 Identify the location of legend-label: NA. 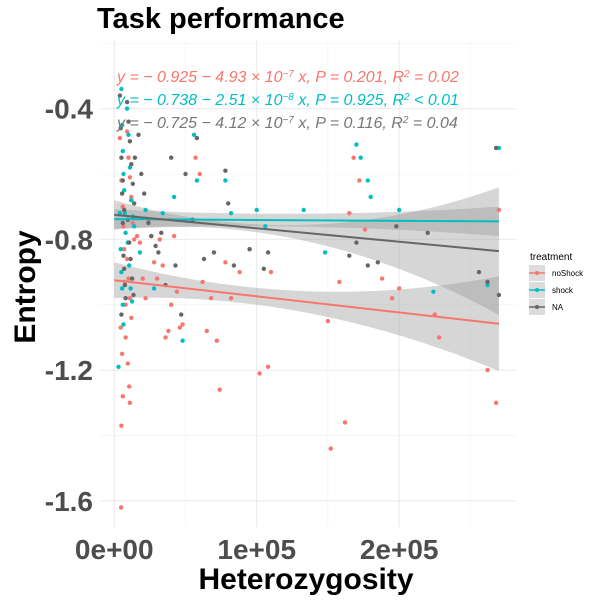
(558, 307).